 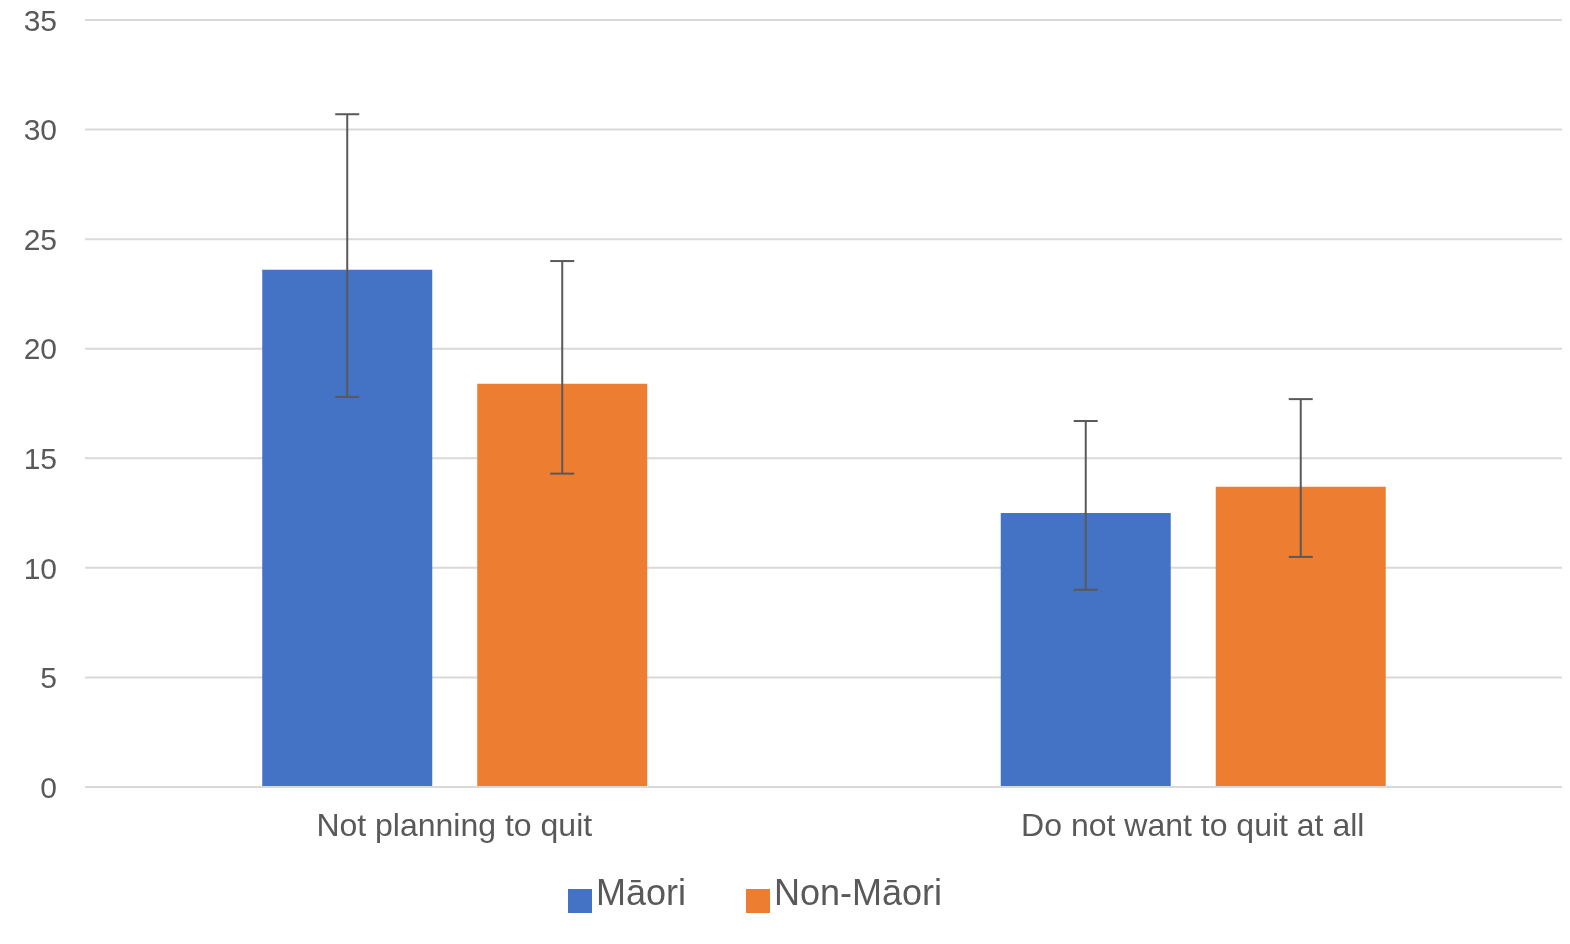 I want to click on y-tick-label: 10, so click(x=40, y=568).